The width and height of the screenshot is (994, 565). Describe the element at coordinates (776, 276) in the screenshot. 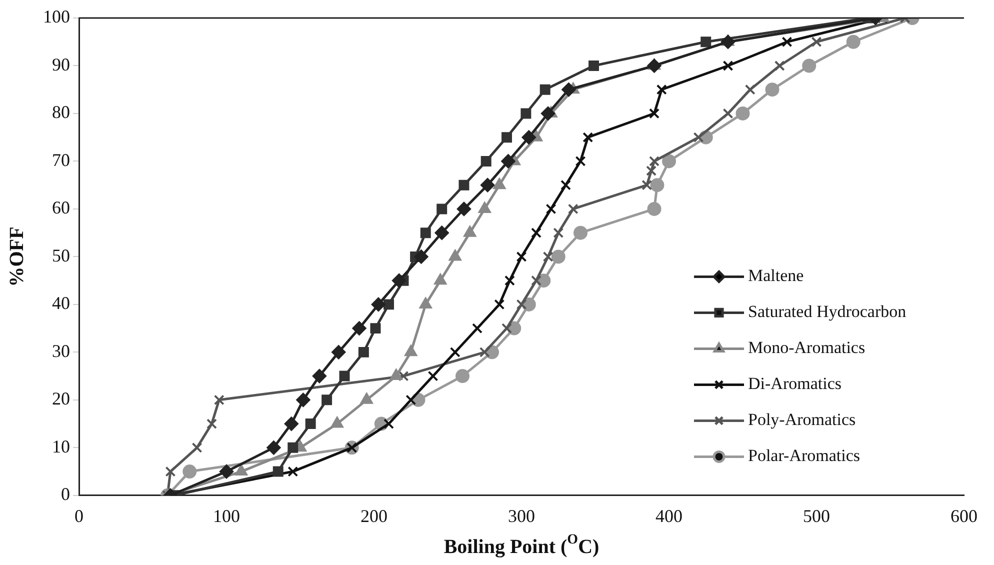

I see `legend-label: Maltene` at that location.